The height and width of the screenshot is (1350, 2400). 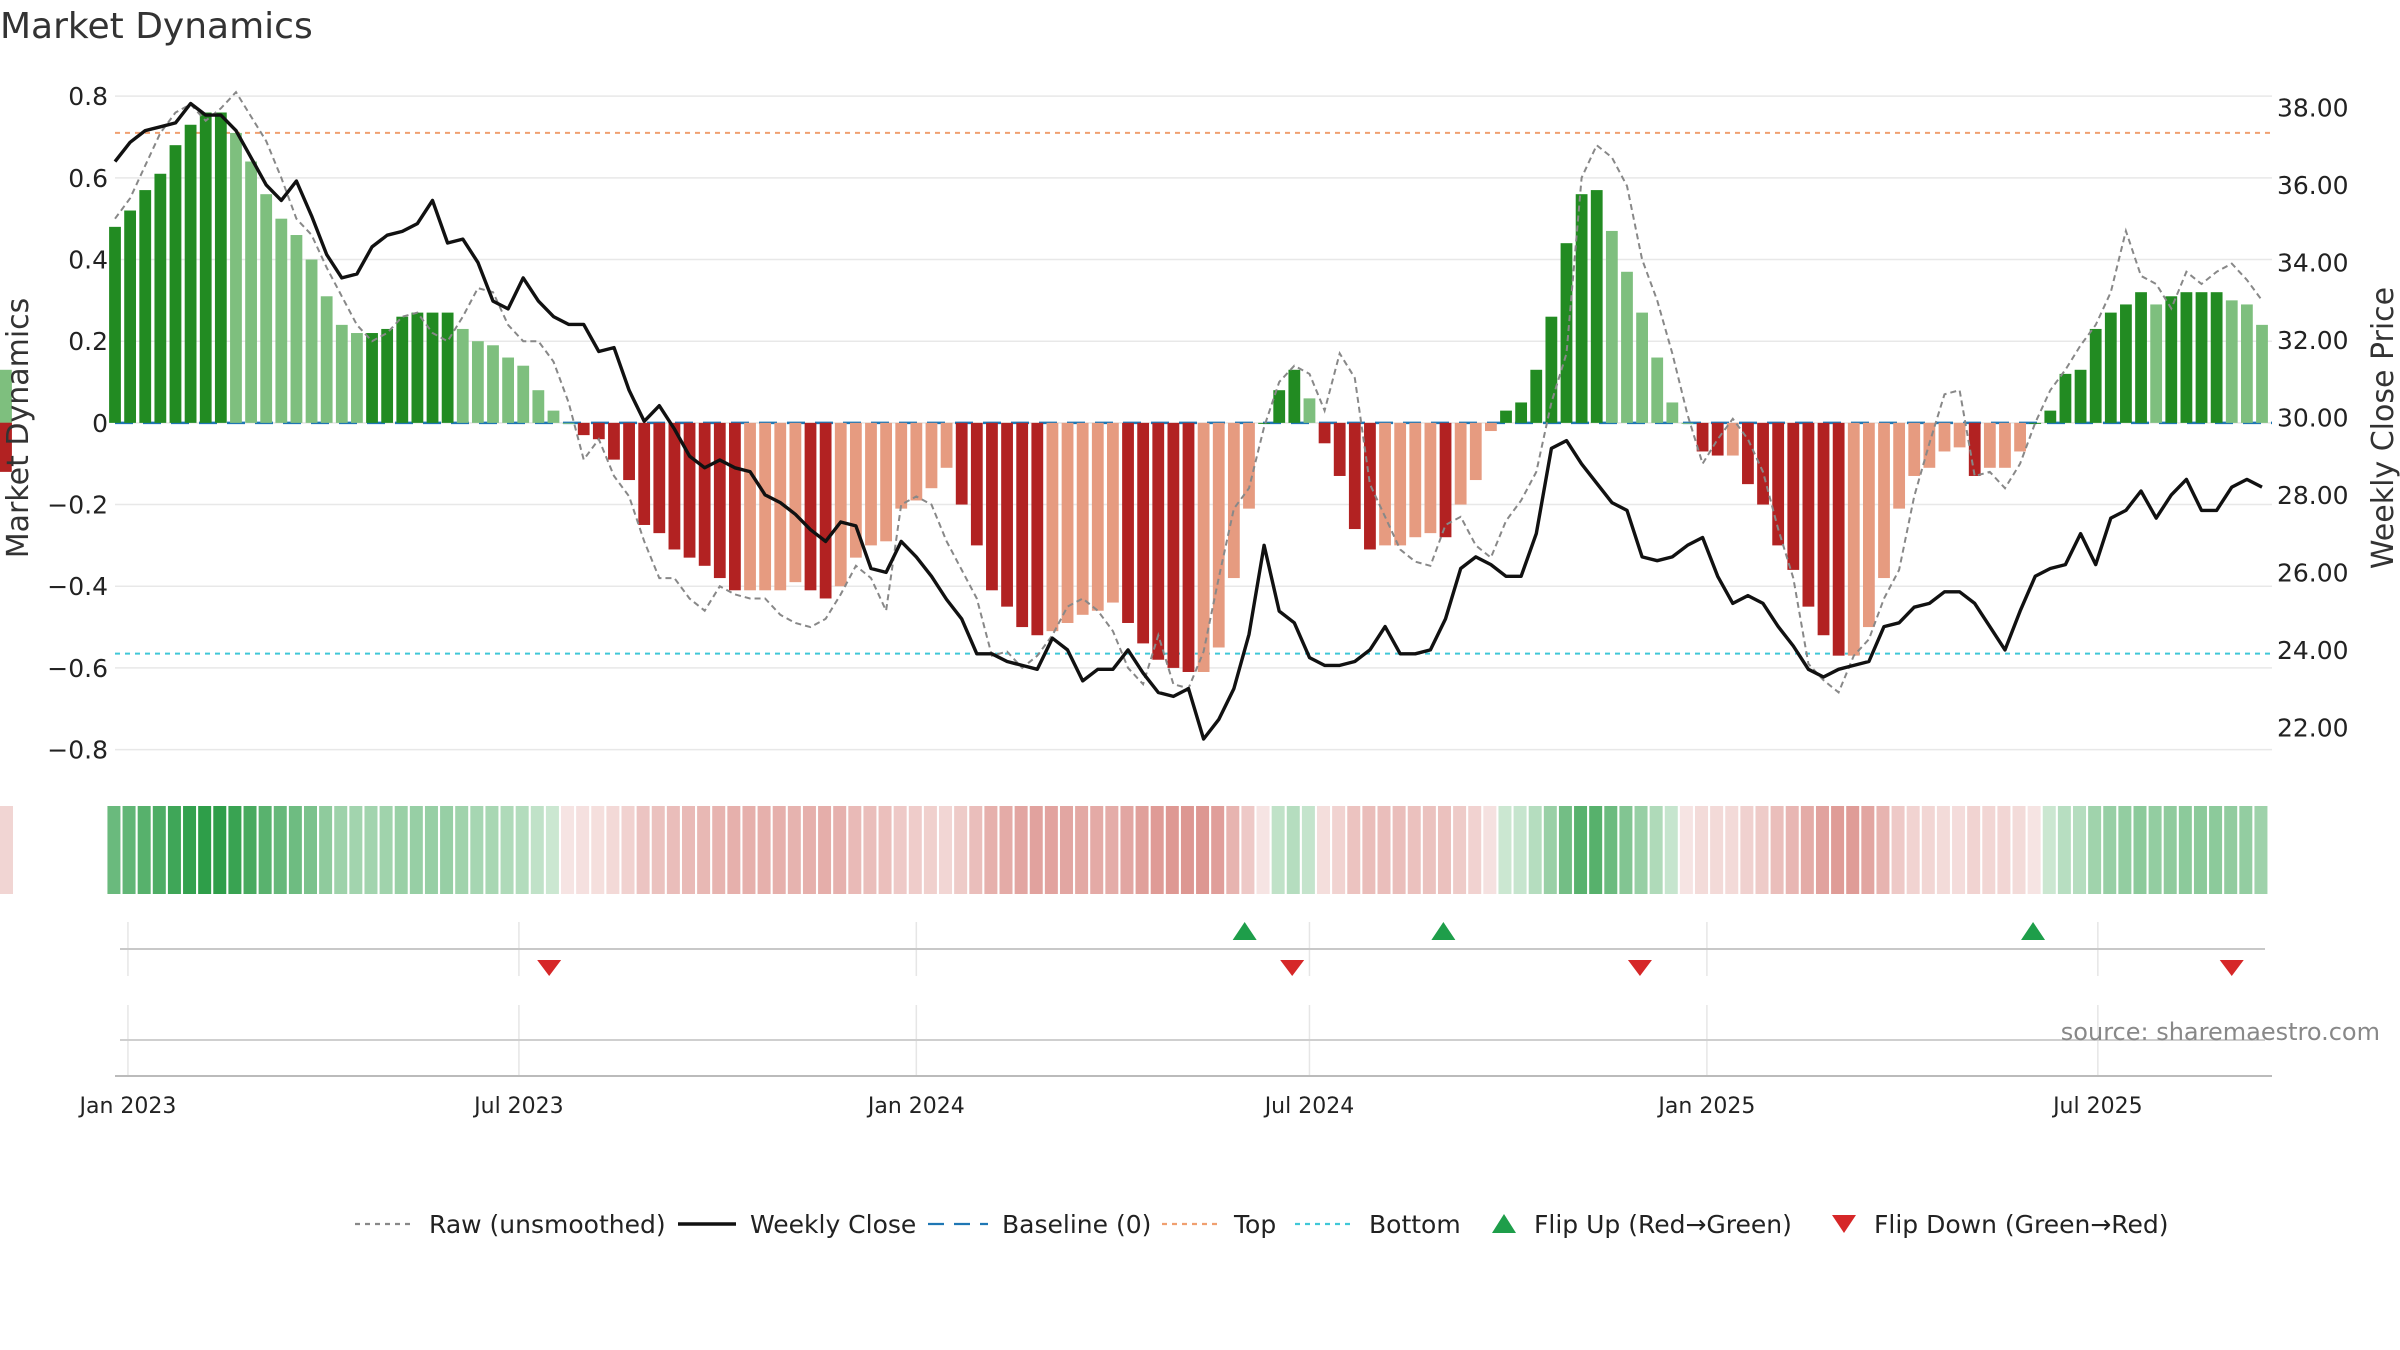 I want to click on right-tick-label: 36.00, so click(x=2313, y=185).